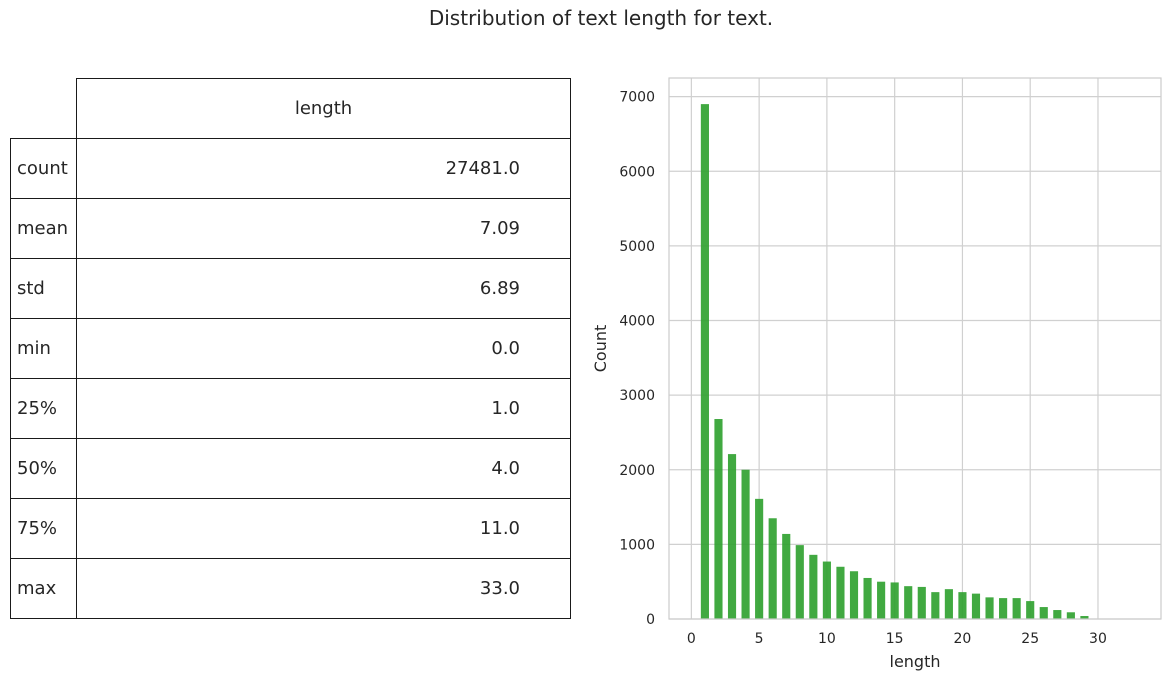 This screenshot has width=1170, height=680. Describe the element at coordinates (43, 288) in the screenshot. I see `row-label: std` at that location.